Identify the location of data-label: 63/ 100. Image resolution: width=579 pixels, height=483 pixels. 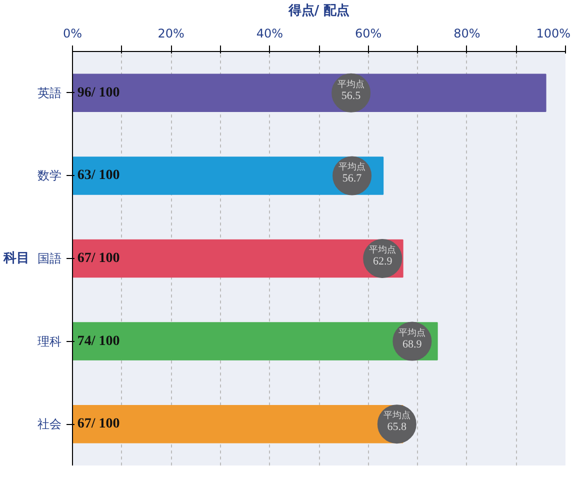
(98, 176).